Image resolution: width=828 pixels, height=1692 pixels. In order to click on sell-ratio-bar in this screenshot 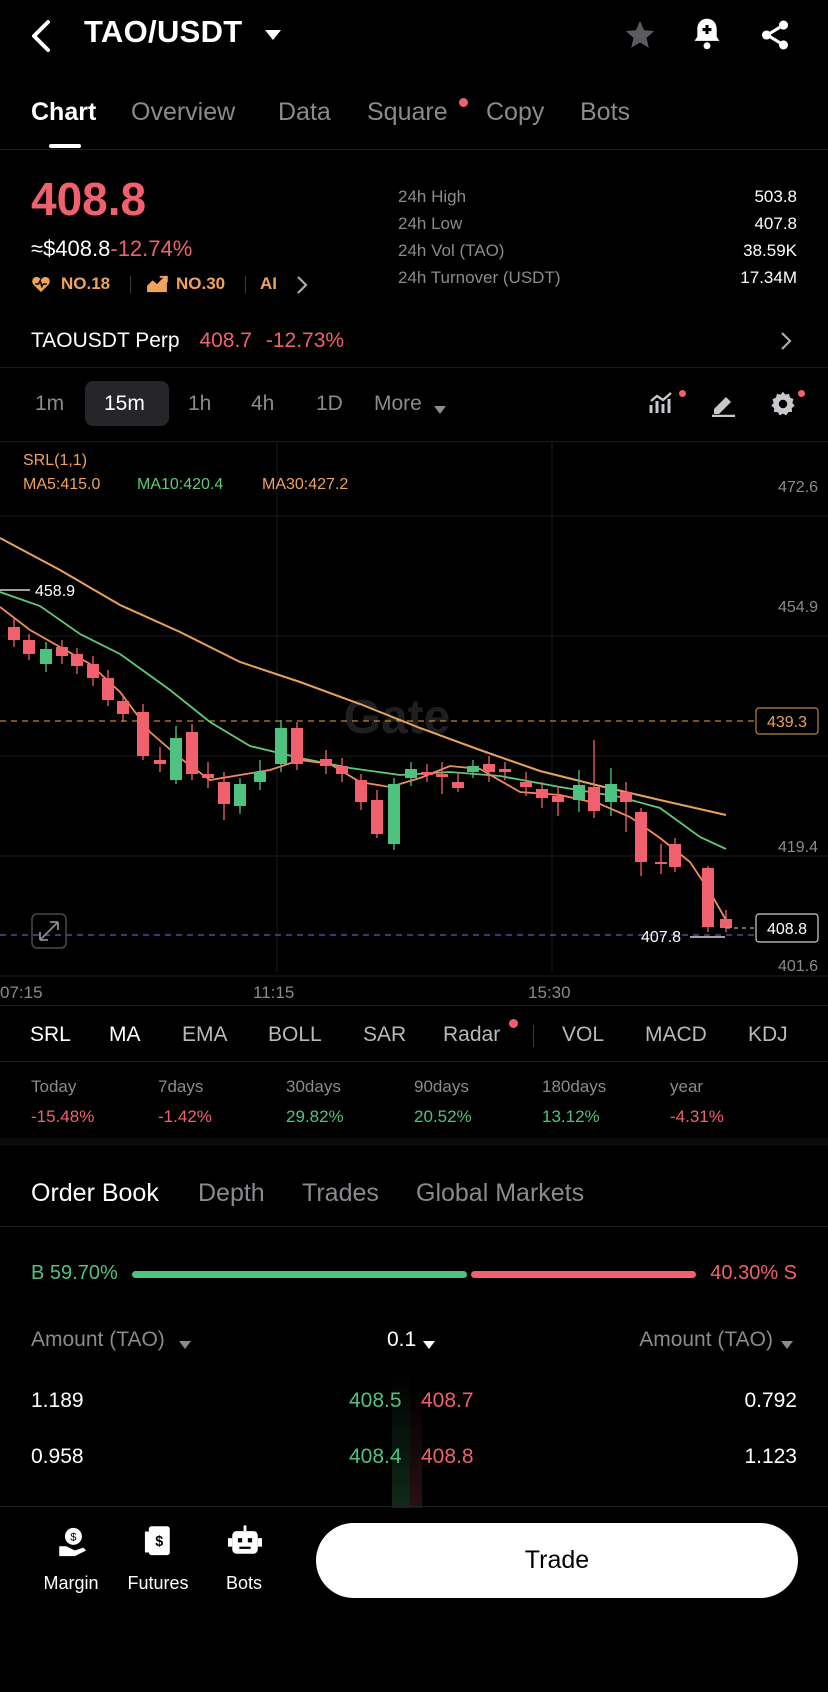, I will do `click(583, 1274)`.